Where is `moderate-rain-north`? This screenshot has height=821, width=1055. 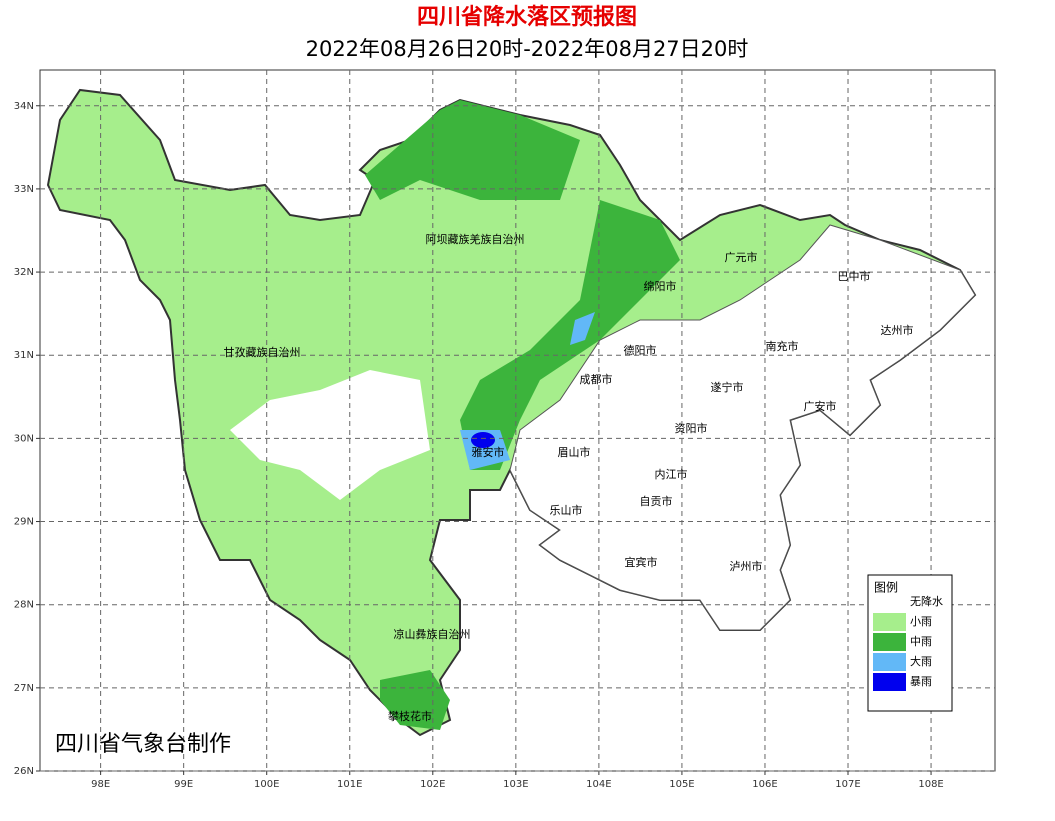
moderate-rain-north is located at coordinates (472, 150).